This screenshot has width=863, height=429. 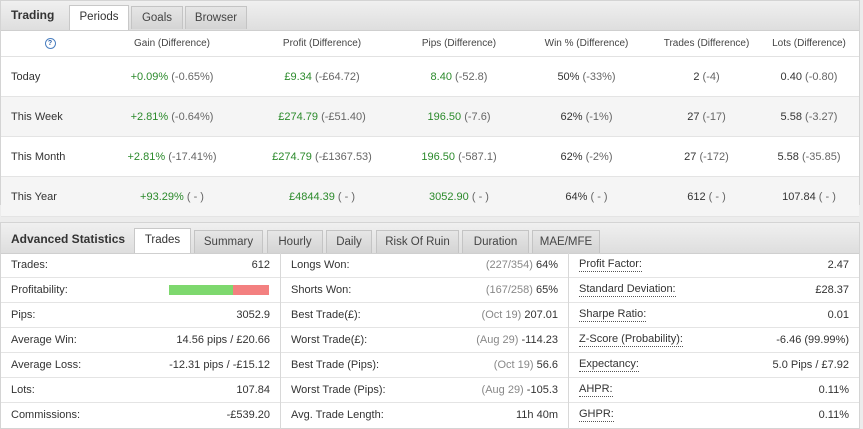 What do you see at coordinates (172, 196) in the screenshot?
I see `gain-cell: +93.29% ( - )` at bounding box center [172, 196].